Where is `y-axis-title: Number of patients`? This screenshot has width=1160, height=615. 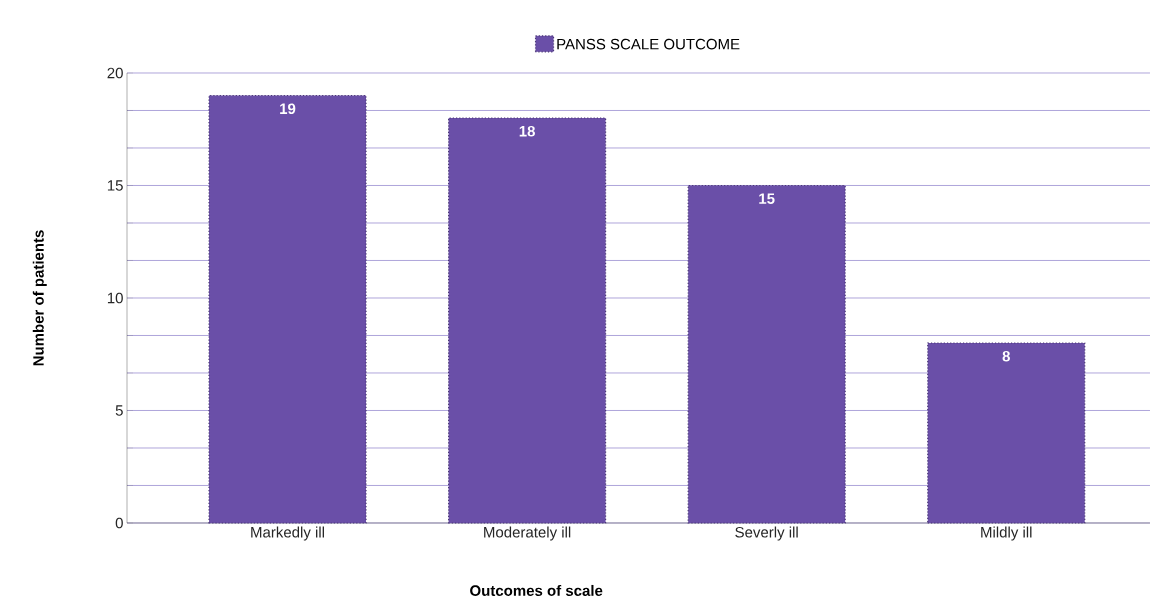 y-axis-title: Number of patients is located at coordinates (39, 298).